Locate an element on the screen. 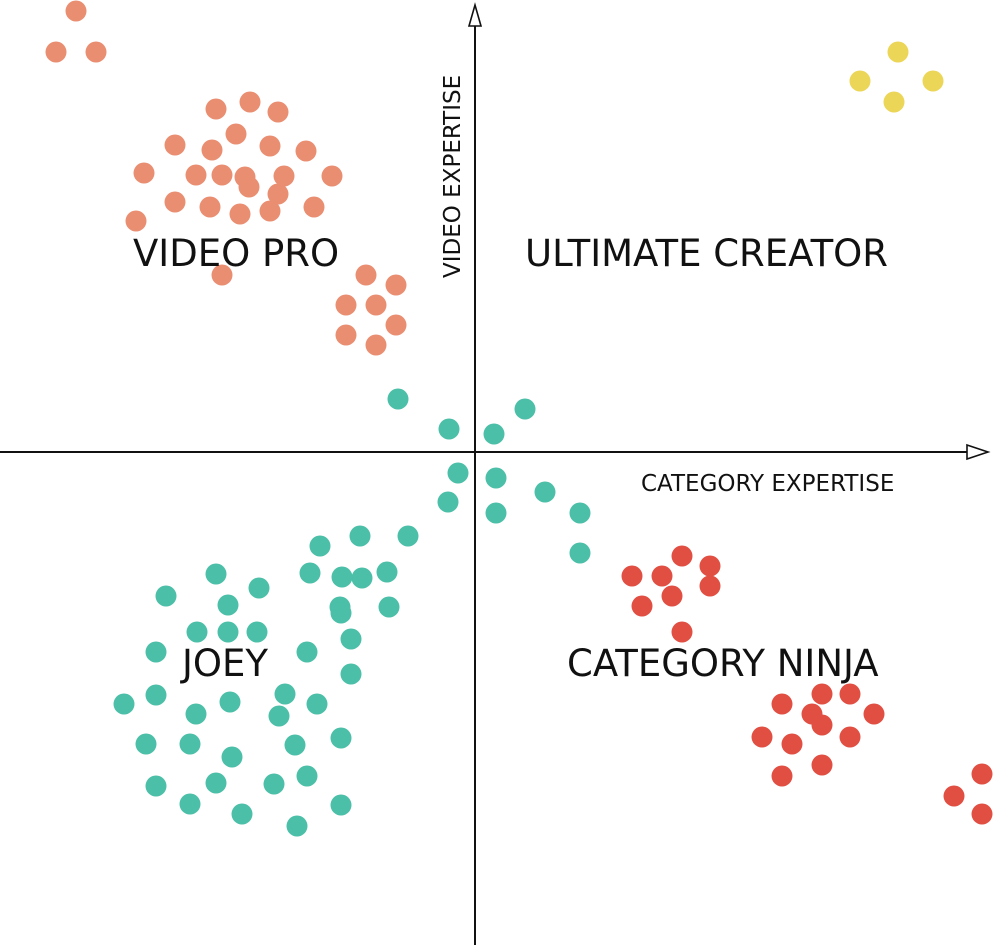 The height and width of the screenshot is (945, 993). data-point-s2-p43 is located at coordinates (295, 745).